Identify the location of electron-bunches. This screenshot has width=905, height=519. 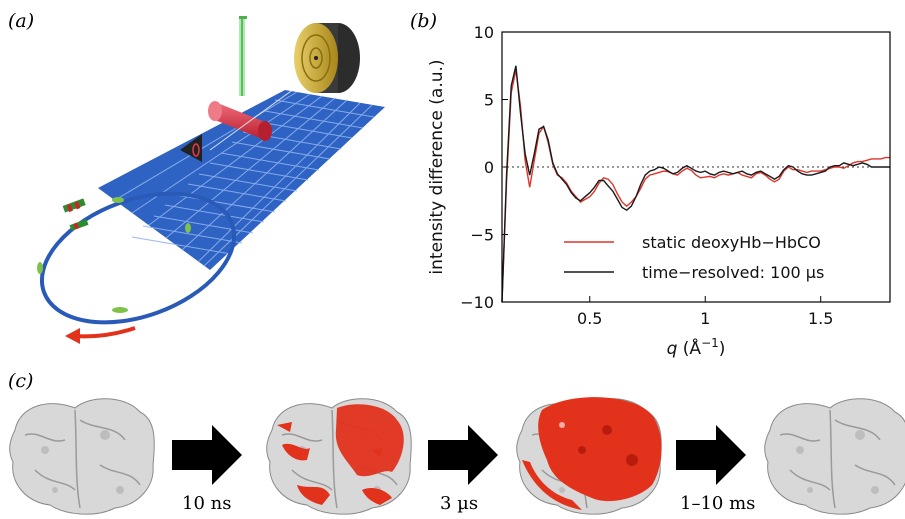
(75, 214).